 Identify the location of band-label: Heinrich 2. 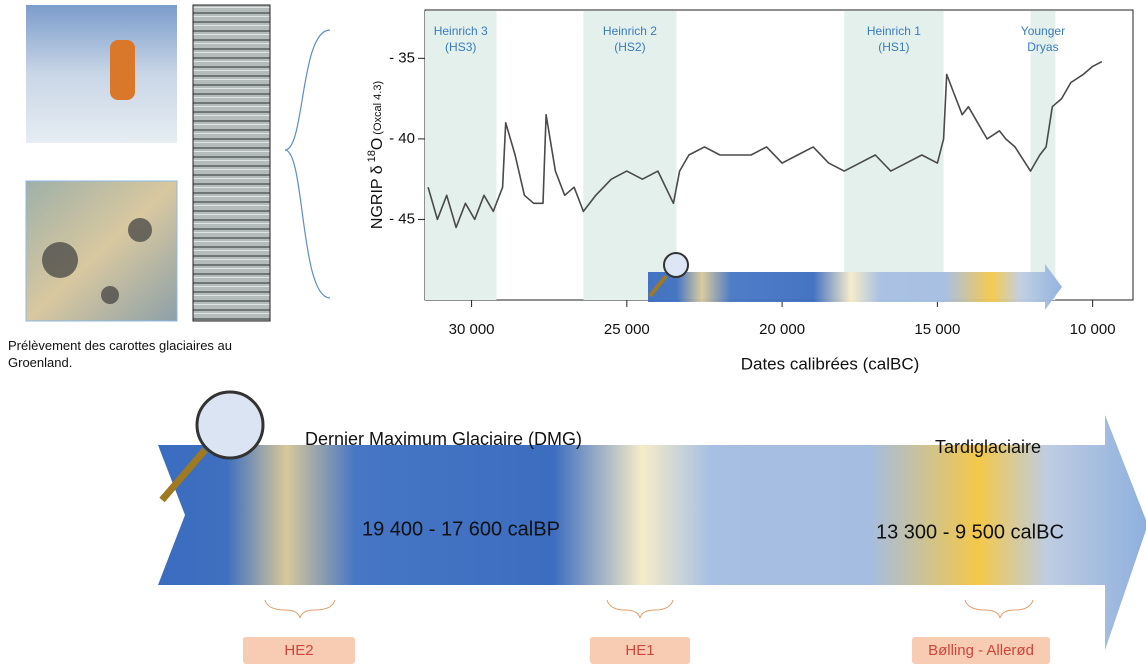
(630, 31).